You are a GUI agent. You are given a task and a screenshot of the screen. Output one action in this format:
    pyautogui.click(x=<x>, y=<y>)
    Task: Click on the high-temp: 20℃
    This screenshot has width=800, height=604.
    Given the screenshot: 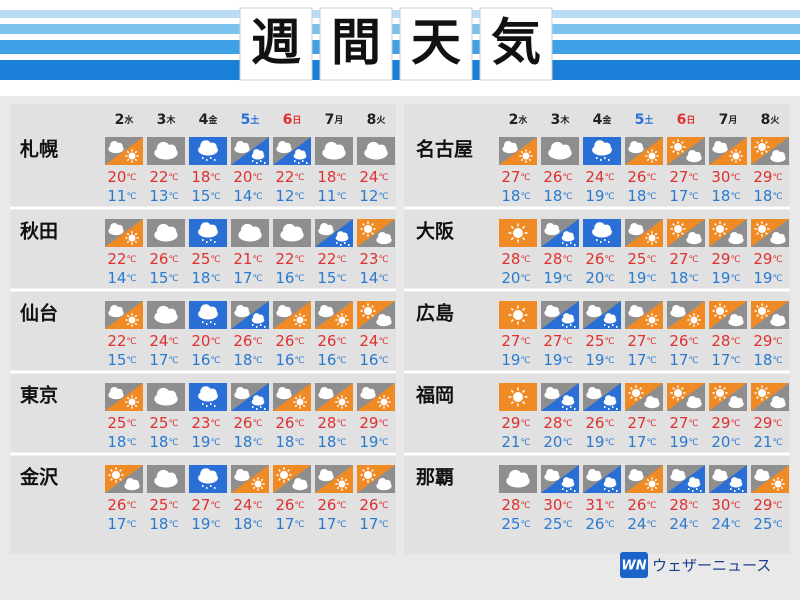 What is the action you would take?
    pyautogui.click(x=121, y=177)
    